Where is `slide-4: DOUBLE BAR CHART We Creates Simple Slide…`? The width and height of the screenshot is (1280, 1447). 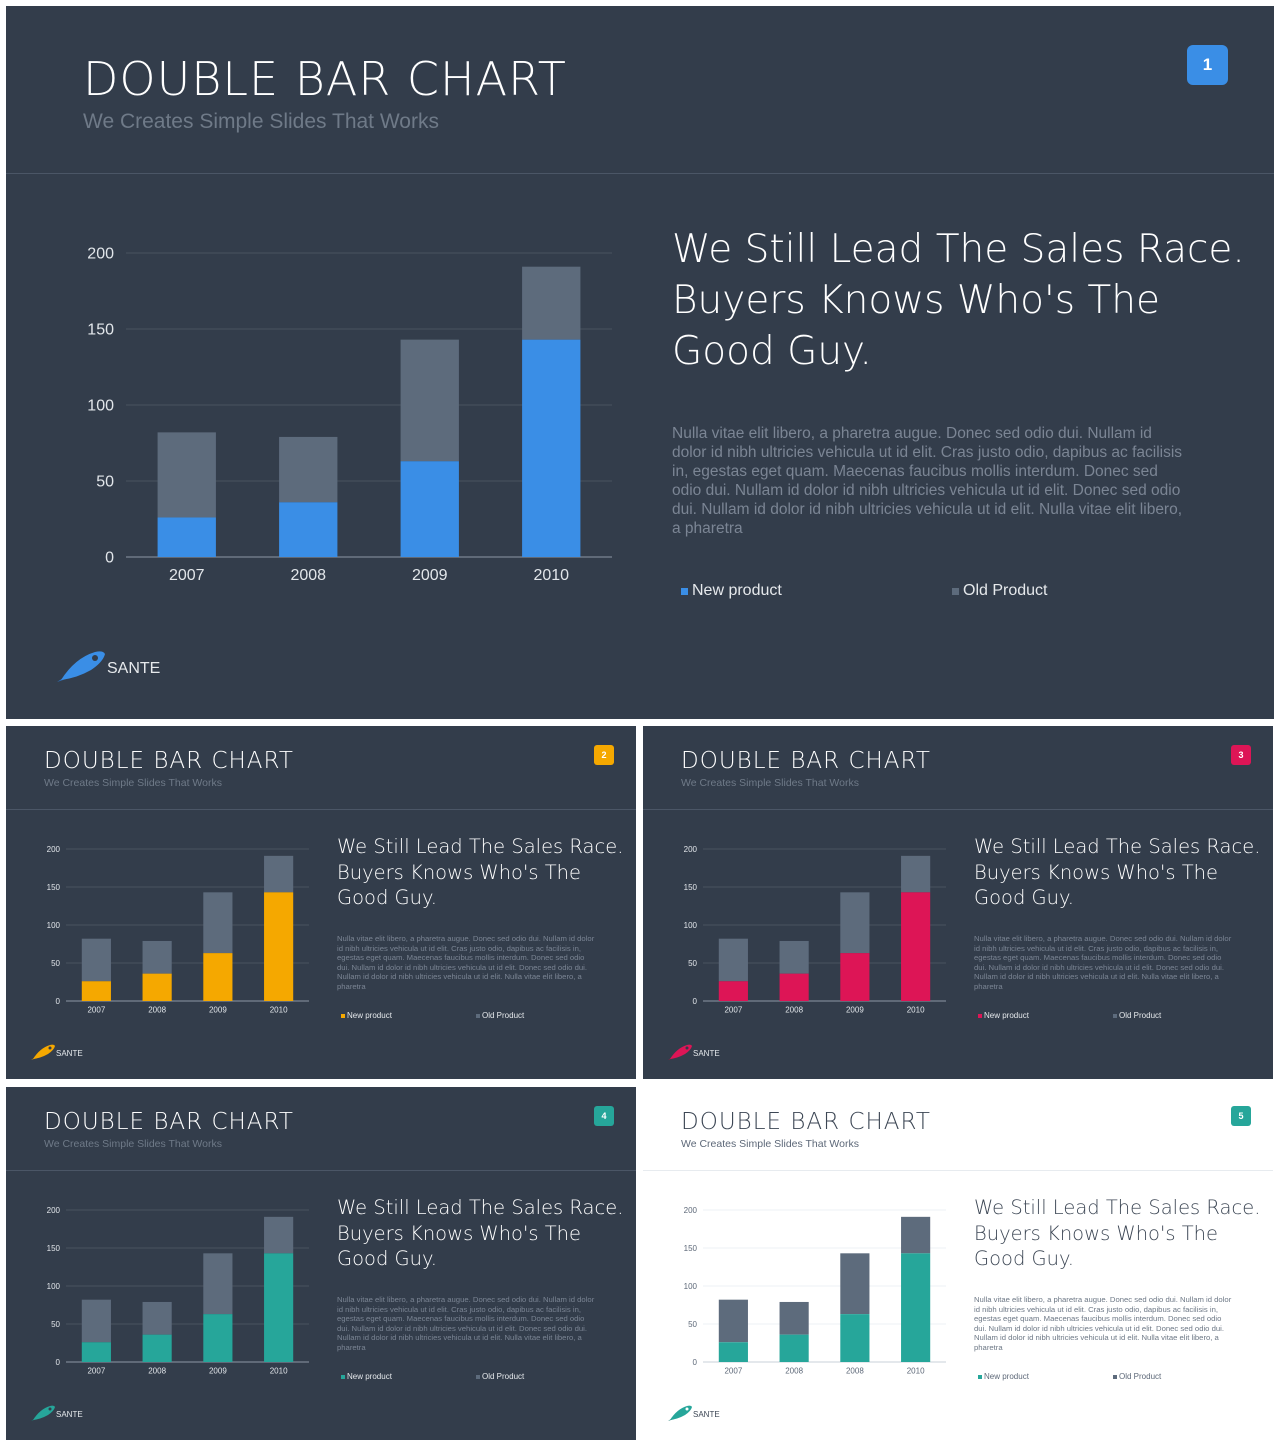 slide-4: DOUBLE BAR CHART We Creates Simple Slide… is located at coordinates (321, 1263).